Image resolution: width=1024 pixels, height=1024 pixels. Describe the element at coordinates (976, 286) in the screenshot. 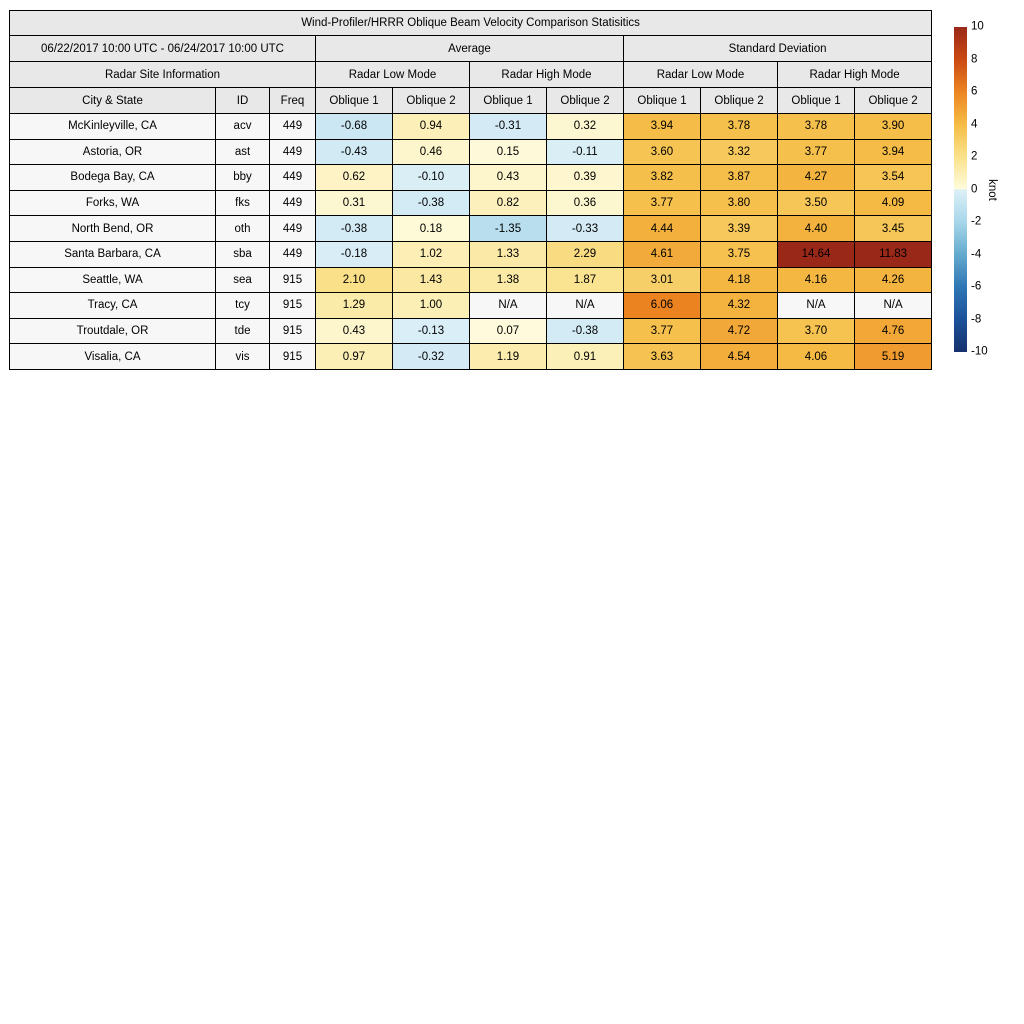

I see `colorbar-tick-label: -6` at that location.